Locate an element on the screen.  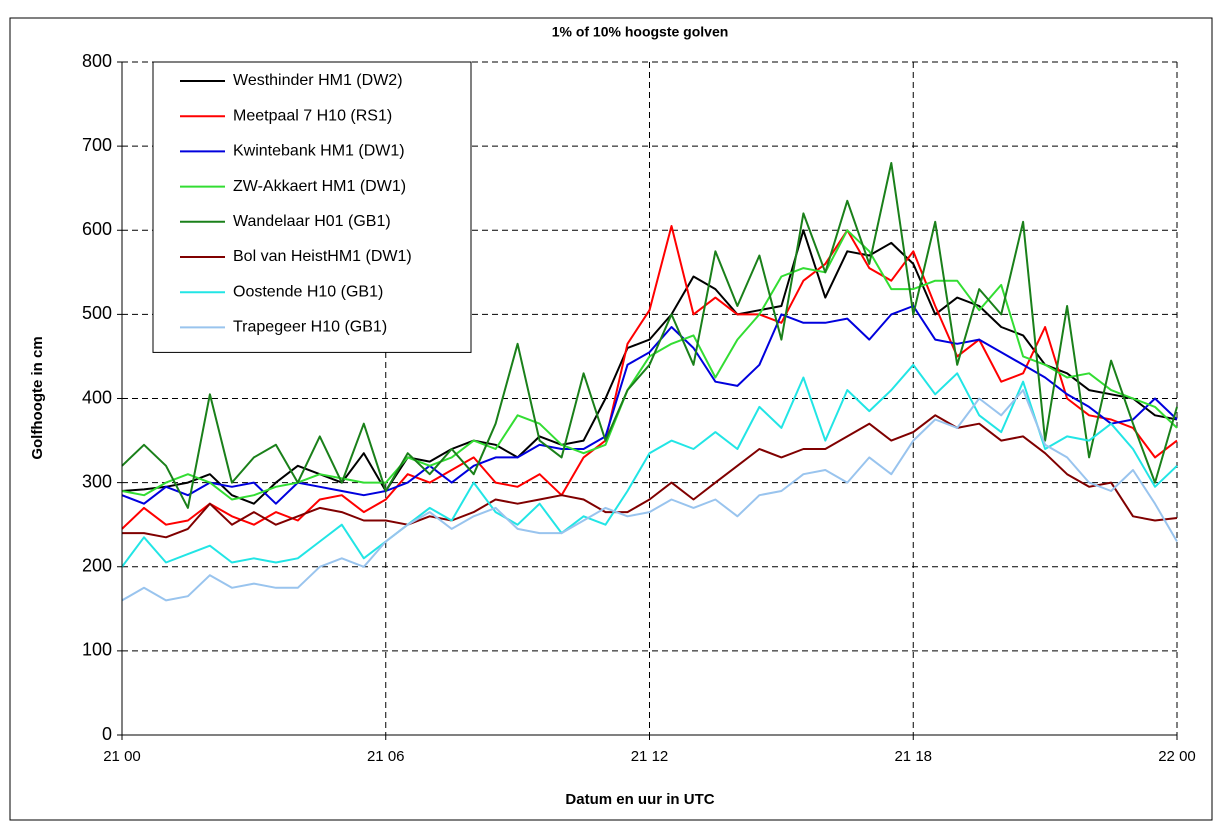
y-axis-label: Golfhoogte in cm is located at coordinates (37, 397).